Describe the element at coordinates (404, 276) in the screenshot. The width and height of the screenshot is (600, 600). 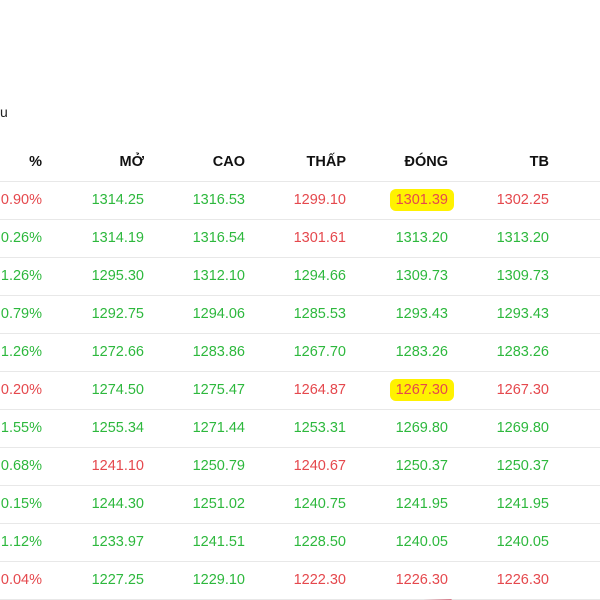
I see `cell-close: 1309.73` at that location.